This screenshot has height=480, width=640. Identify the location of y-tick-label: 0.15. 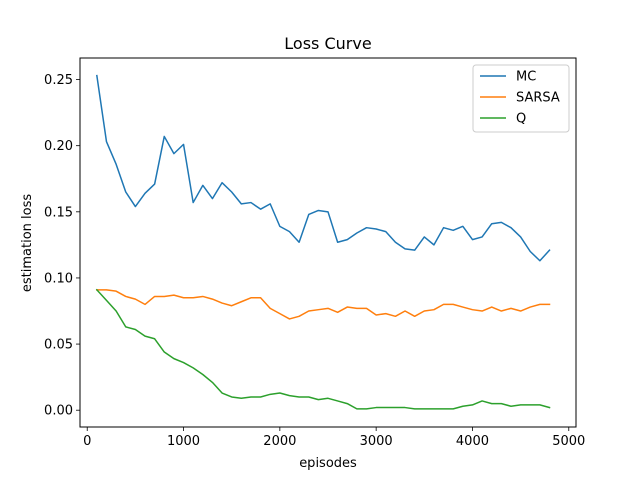
(58, 212).